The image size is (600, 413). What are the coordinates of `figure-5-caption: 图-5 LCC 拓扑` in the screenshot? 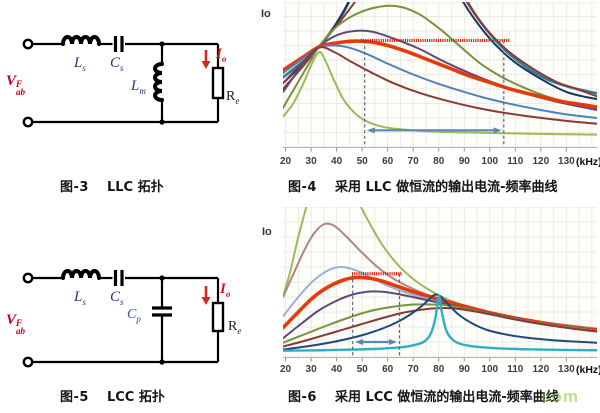 It's located at (112, 397).